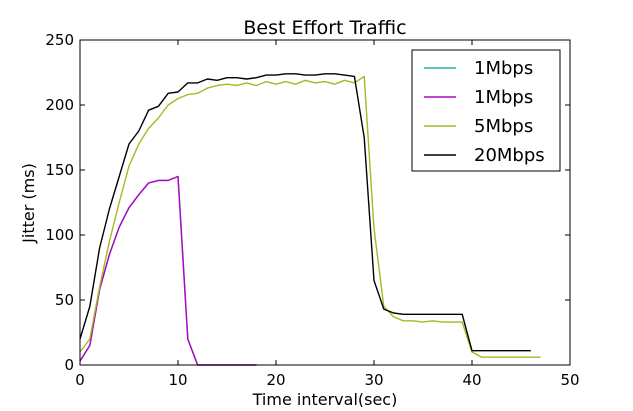 The height and width of the screenshot is (411, 633). Describe the element at coordinates (177, 380) in the screenshot. I see `x-tick-label: 10` at that location.